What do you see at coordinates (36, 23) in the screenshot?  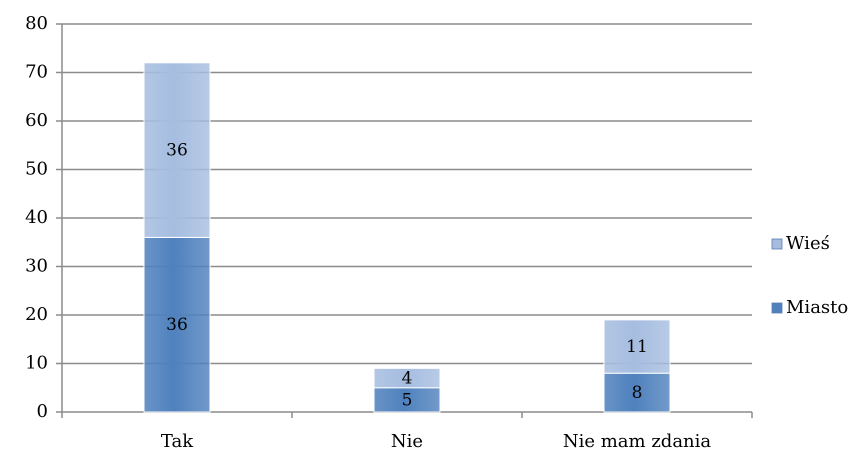 I see `y-tick-label: 80` at bounding box center [36, 23].